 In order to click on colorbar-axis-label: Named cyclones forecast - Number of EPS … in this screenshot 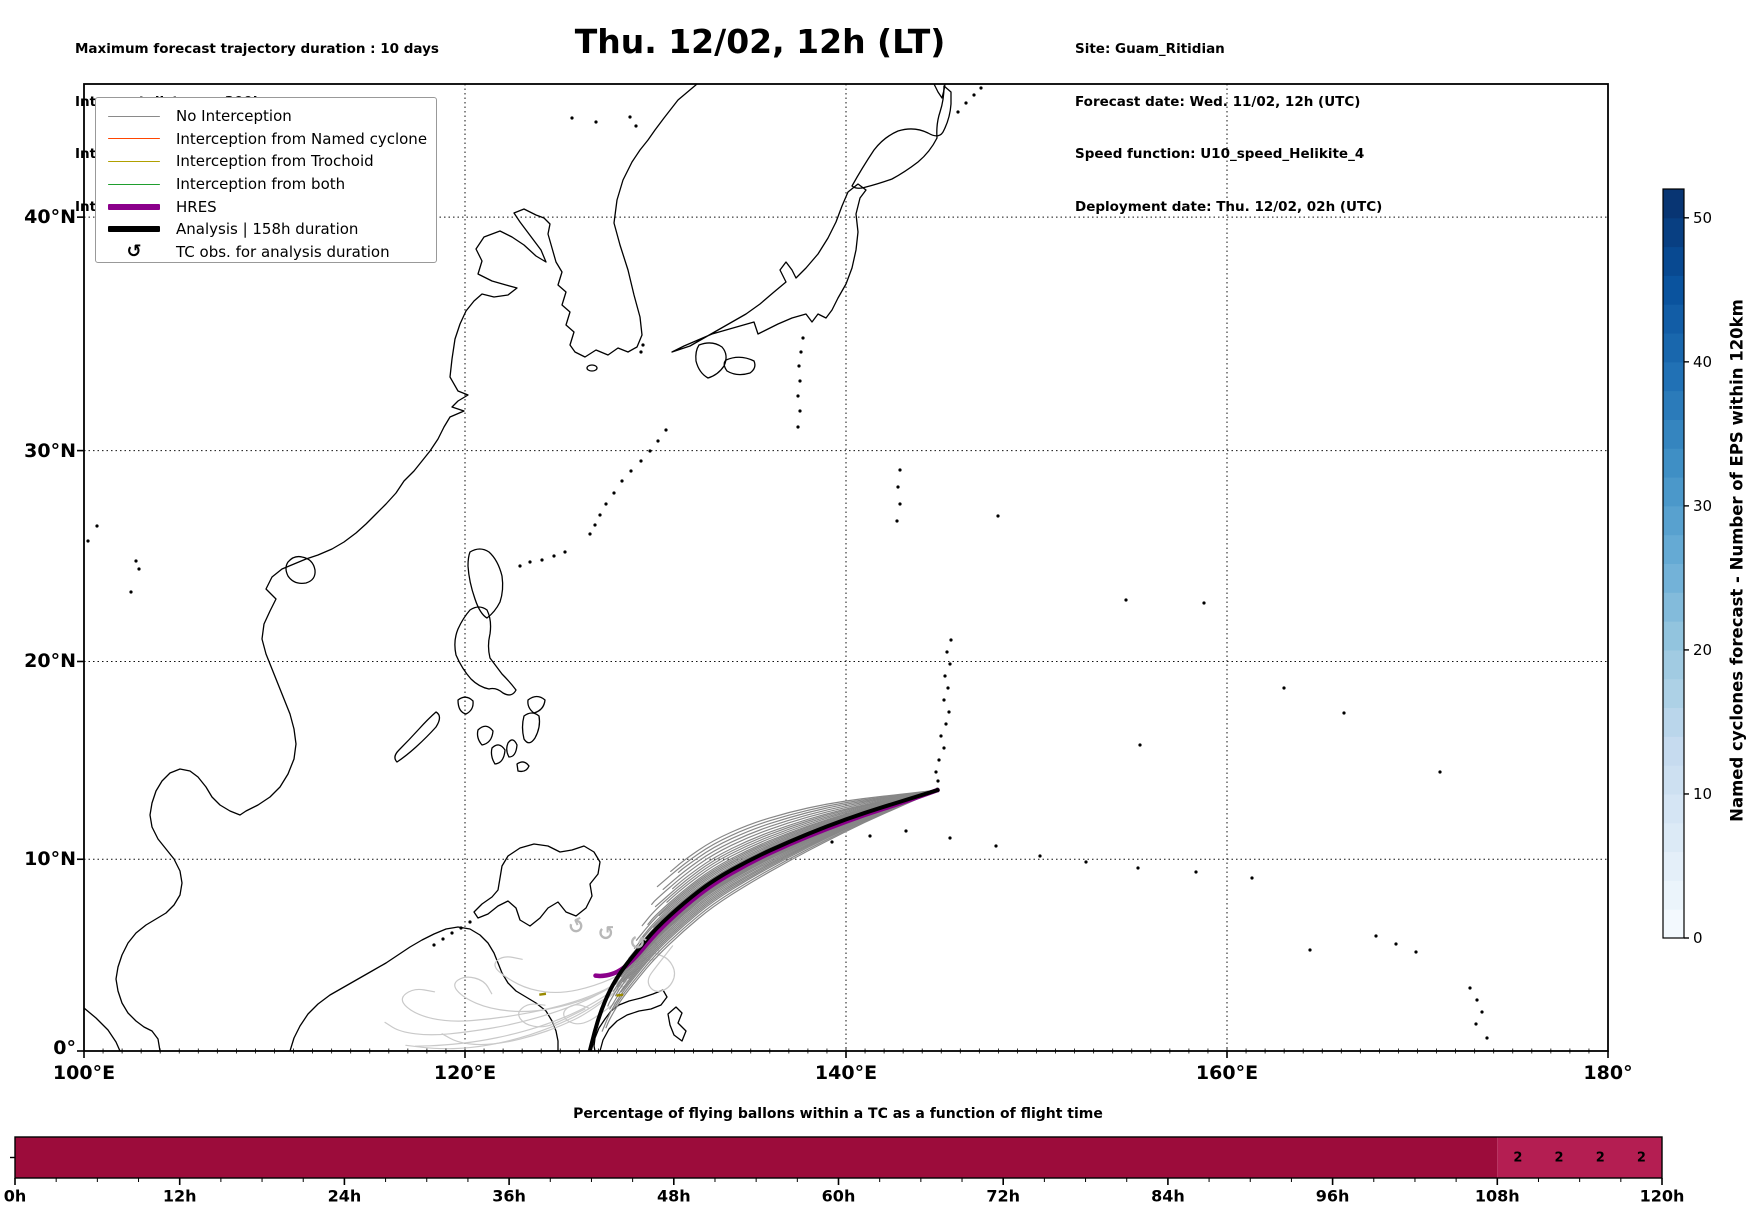, I will do `click(1737, 560)`.